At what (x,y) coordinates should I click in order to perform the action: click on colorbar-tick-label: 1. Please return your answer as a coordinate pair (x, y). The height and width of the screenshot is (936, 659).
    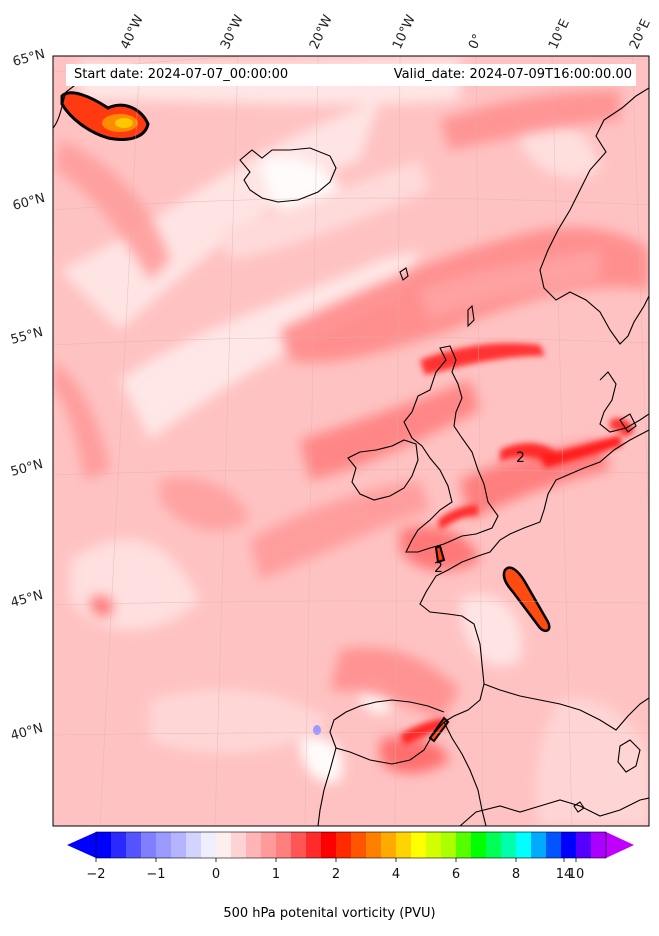
    Looking at the image, I should click on (276, 874).